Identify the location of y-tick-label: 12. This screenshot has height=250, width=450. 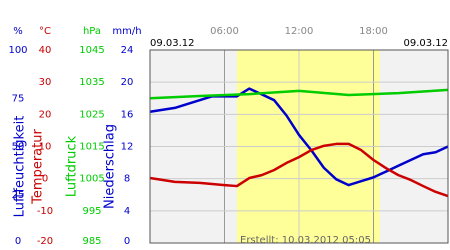
(127, 147).